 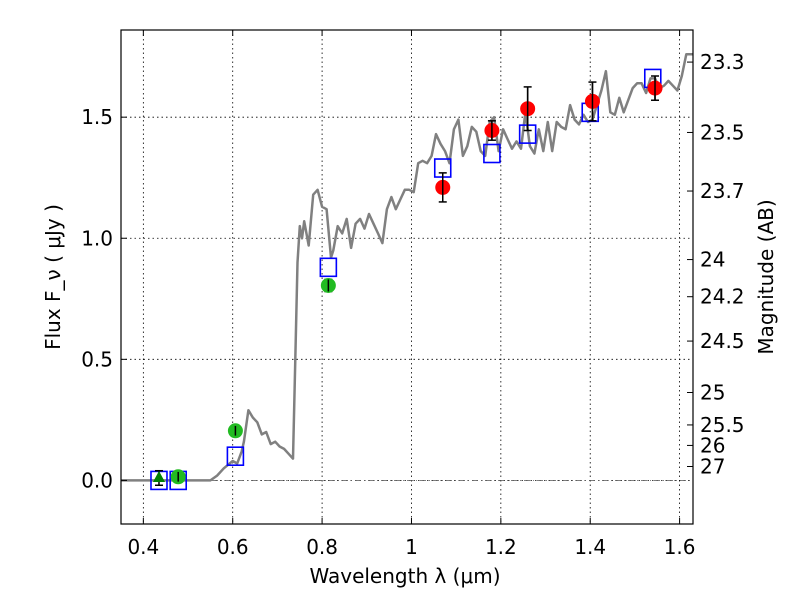 What do you see at coordinates (143, 547) in the screenshot?
I see `x-tick-label: 0.4` at bounding box center [143, 547].